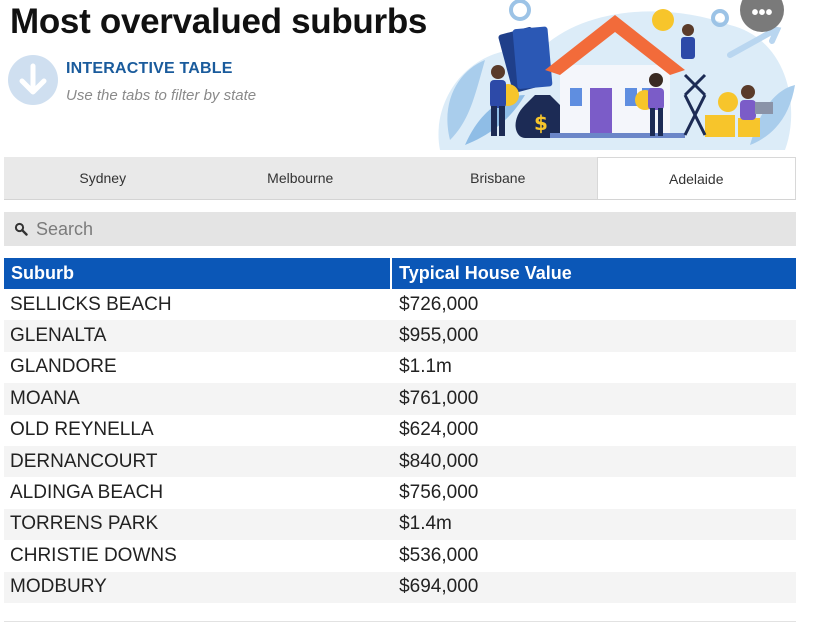  I want to click on house-value-cell: $955,000, so click(593, 336).